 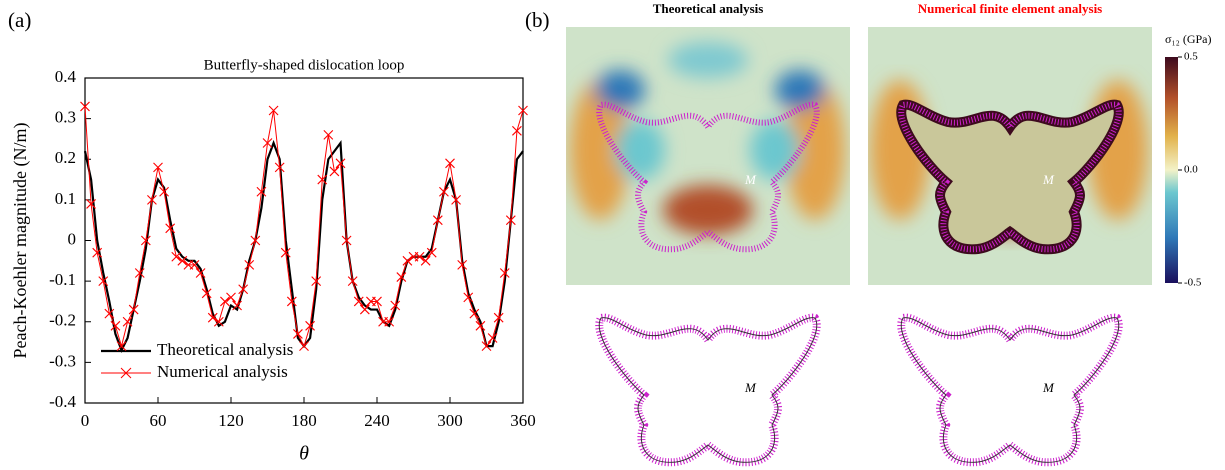 I want to click on panel-label: (b), so click(x=537, y=20).